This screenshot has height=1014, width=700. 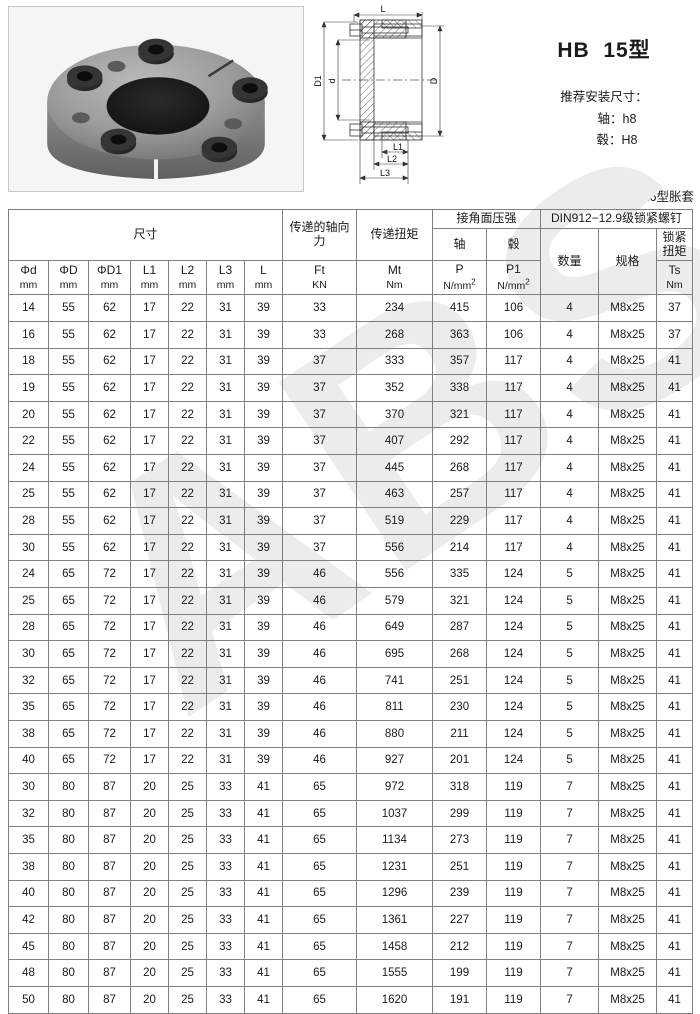 I want to click on cell-P: 363, so click(x=459, y=335).